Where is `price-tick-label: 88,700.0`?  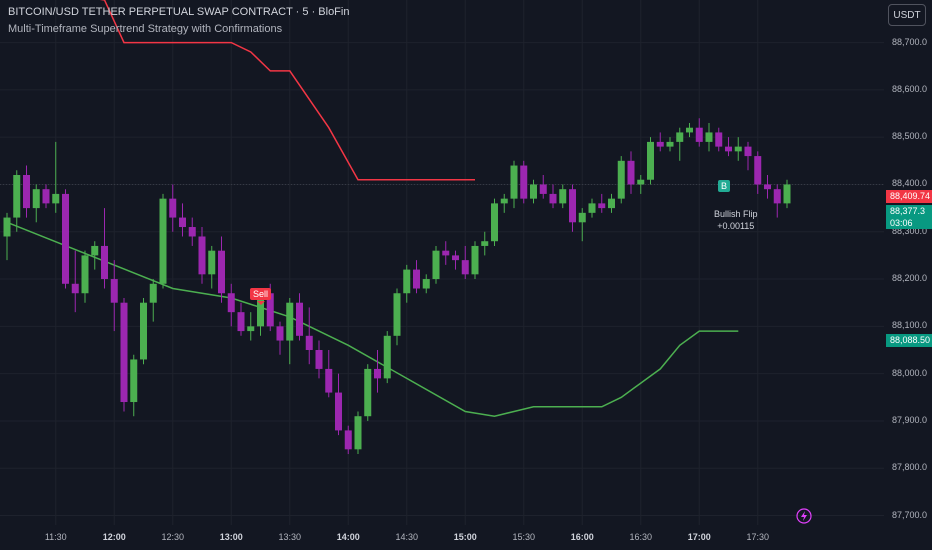
price-tick-label: 88,700.0 is located at coordinates (910, 41).